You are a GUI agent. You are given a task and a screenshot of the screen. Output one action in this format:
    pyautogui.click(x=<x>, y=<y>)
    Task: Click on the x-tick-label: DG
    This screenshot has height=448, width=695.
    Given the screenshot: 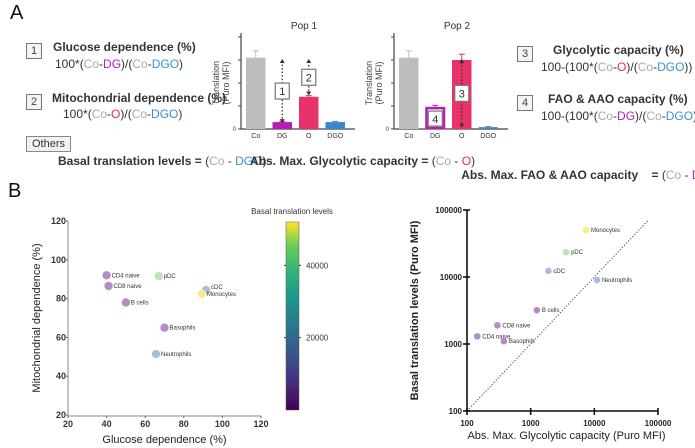 What is the action you would take?
    pyautogui.click(x=435, y=136)
    